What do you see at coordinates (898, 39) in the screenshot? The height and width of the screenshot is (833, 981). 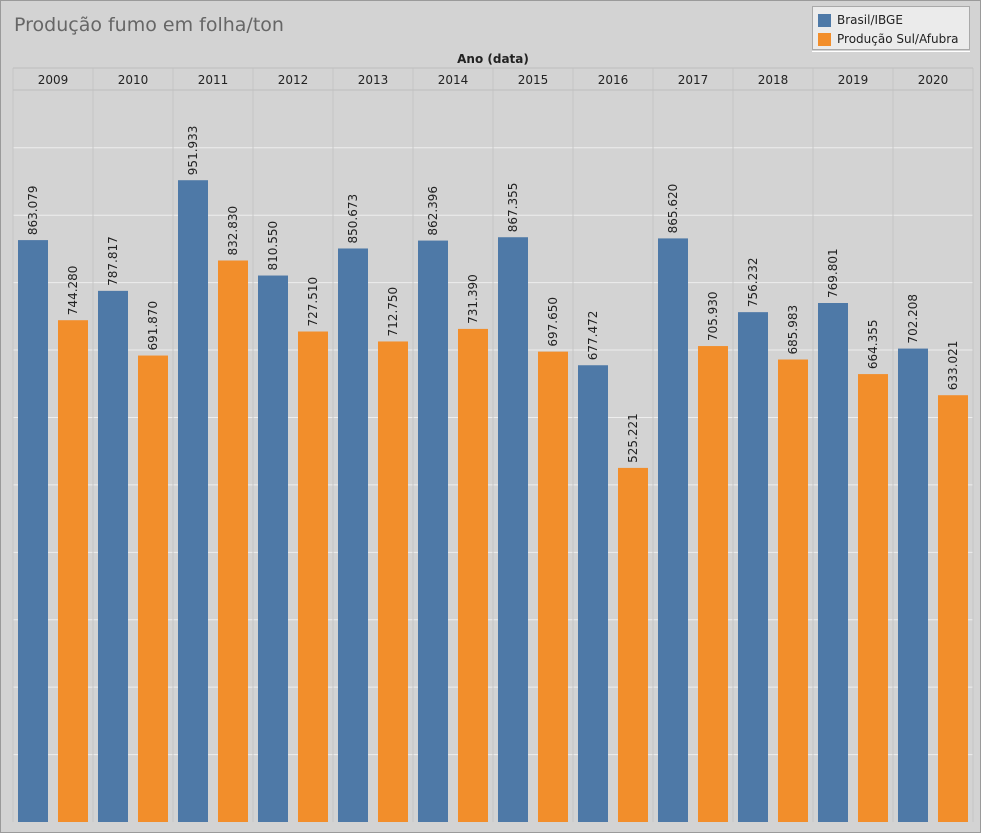 I see `legend-label-producao-sul-afubra: Produção Sul/Afubra` at bounding box center [898, 39].